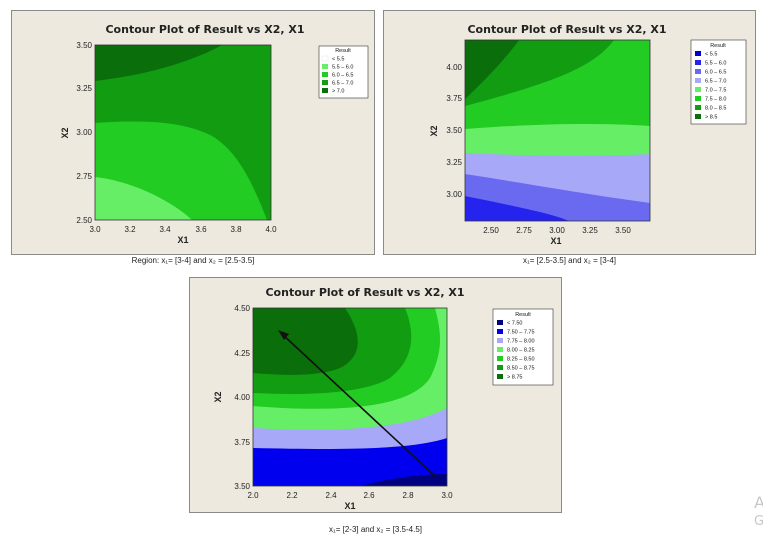 The width and height of the screenshot is (763, 540). Describe the element at coordinates (242, 308) in the screenshot. I see `y-tick: 4.50` at that location.